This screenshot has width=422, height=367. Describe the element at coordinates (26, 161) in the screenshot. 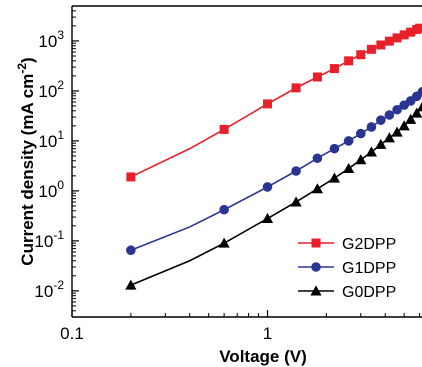

I see `y-axis-title: Current density (mA cm-2)` at that location.